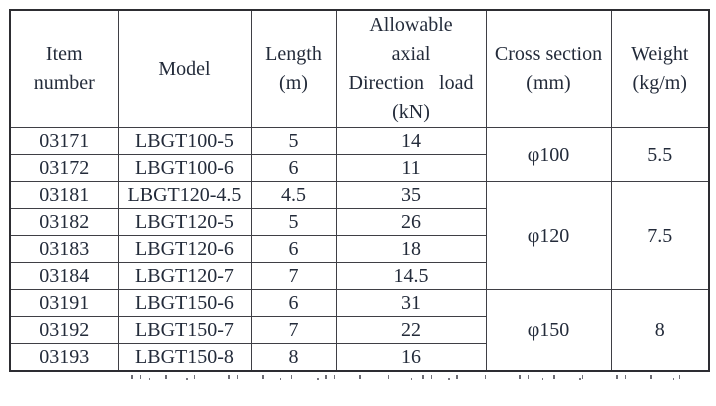 Image resolution: width=716 pixels, height=406 pixels. I want to click on cell-load: 26, so click(411, 222).